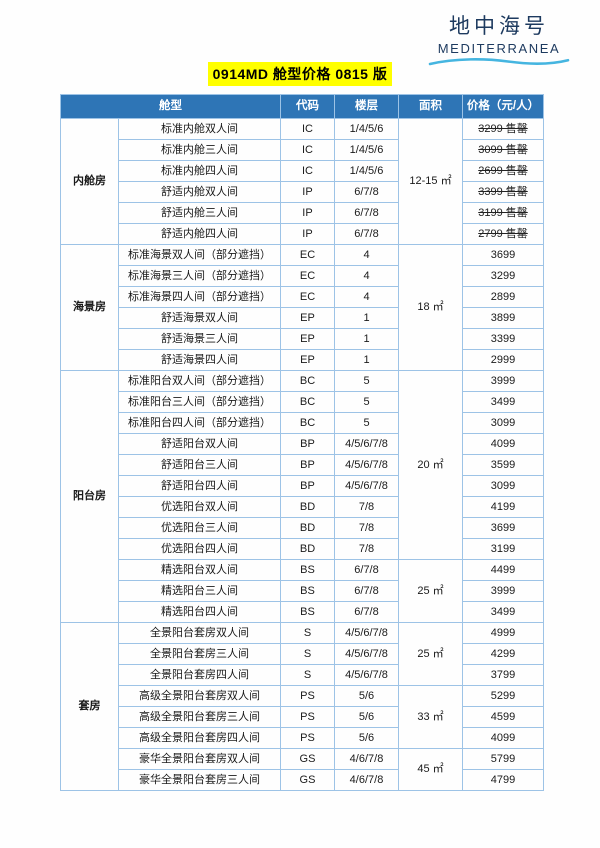  I want to click on room-name-cell: 舒适内舱双人间, so click(199, 192).